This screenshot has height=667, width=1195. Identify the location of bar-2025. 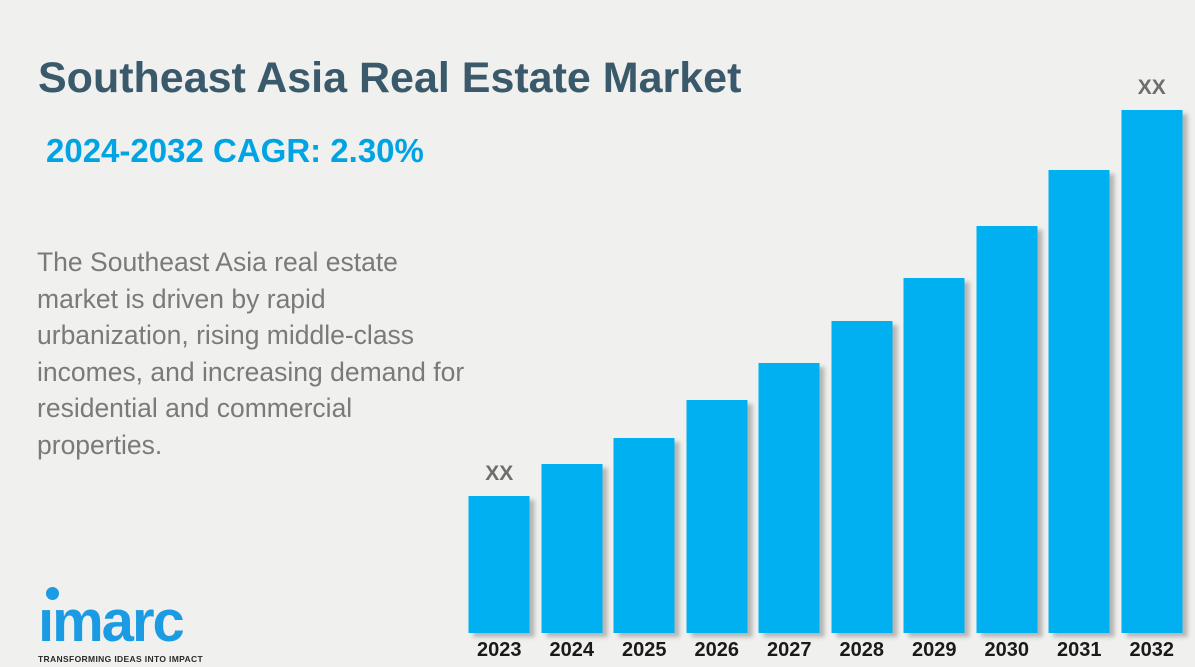
(644, 535).